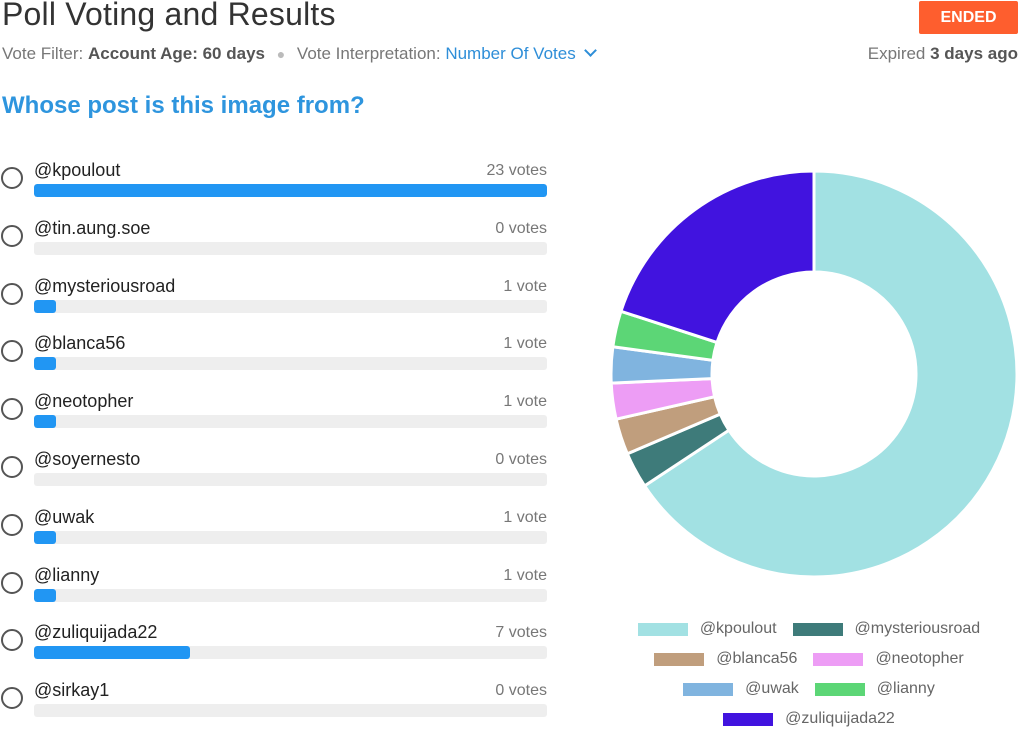  I want to click on poll-option: @lianny 1 vote, so click(275, 591).